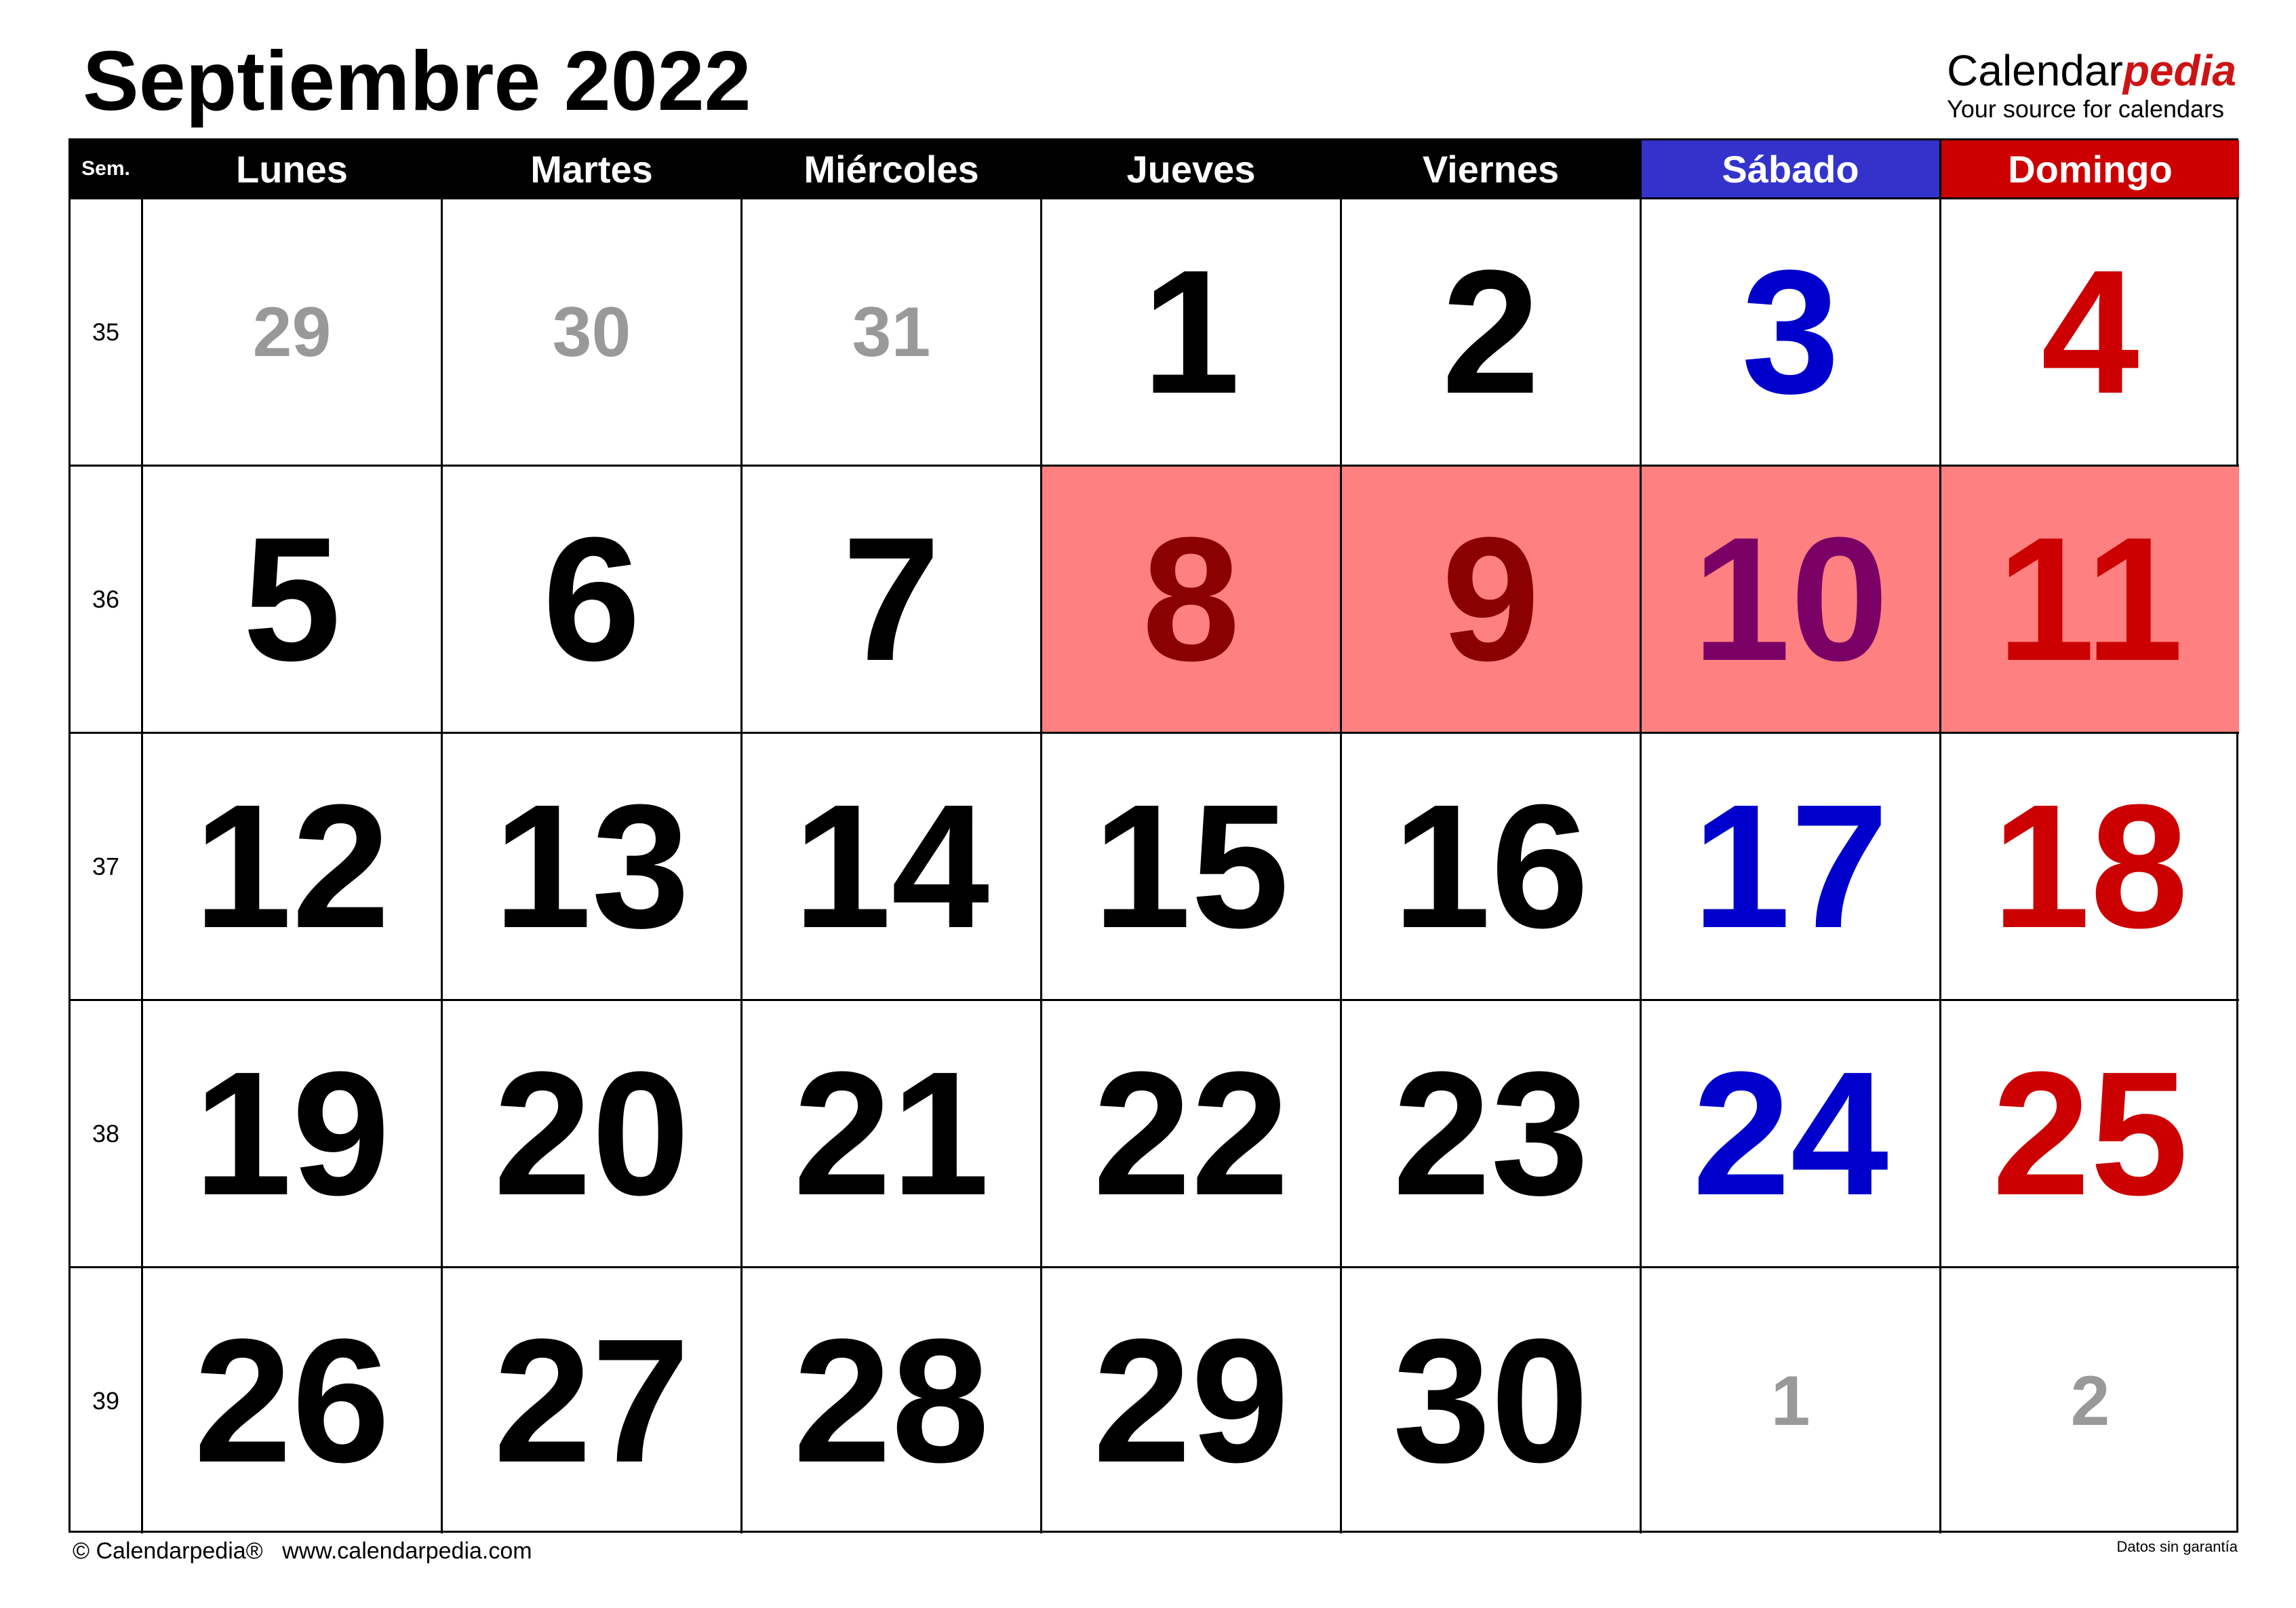  Describe the element at coordinates (1790, 865) in the screenshot. I see `day-cell-saturday: 17` at that location.